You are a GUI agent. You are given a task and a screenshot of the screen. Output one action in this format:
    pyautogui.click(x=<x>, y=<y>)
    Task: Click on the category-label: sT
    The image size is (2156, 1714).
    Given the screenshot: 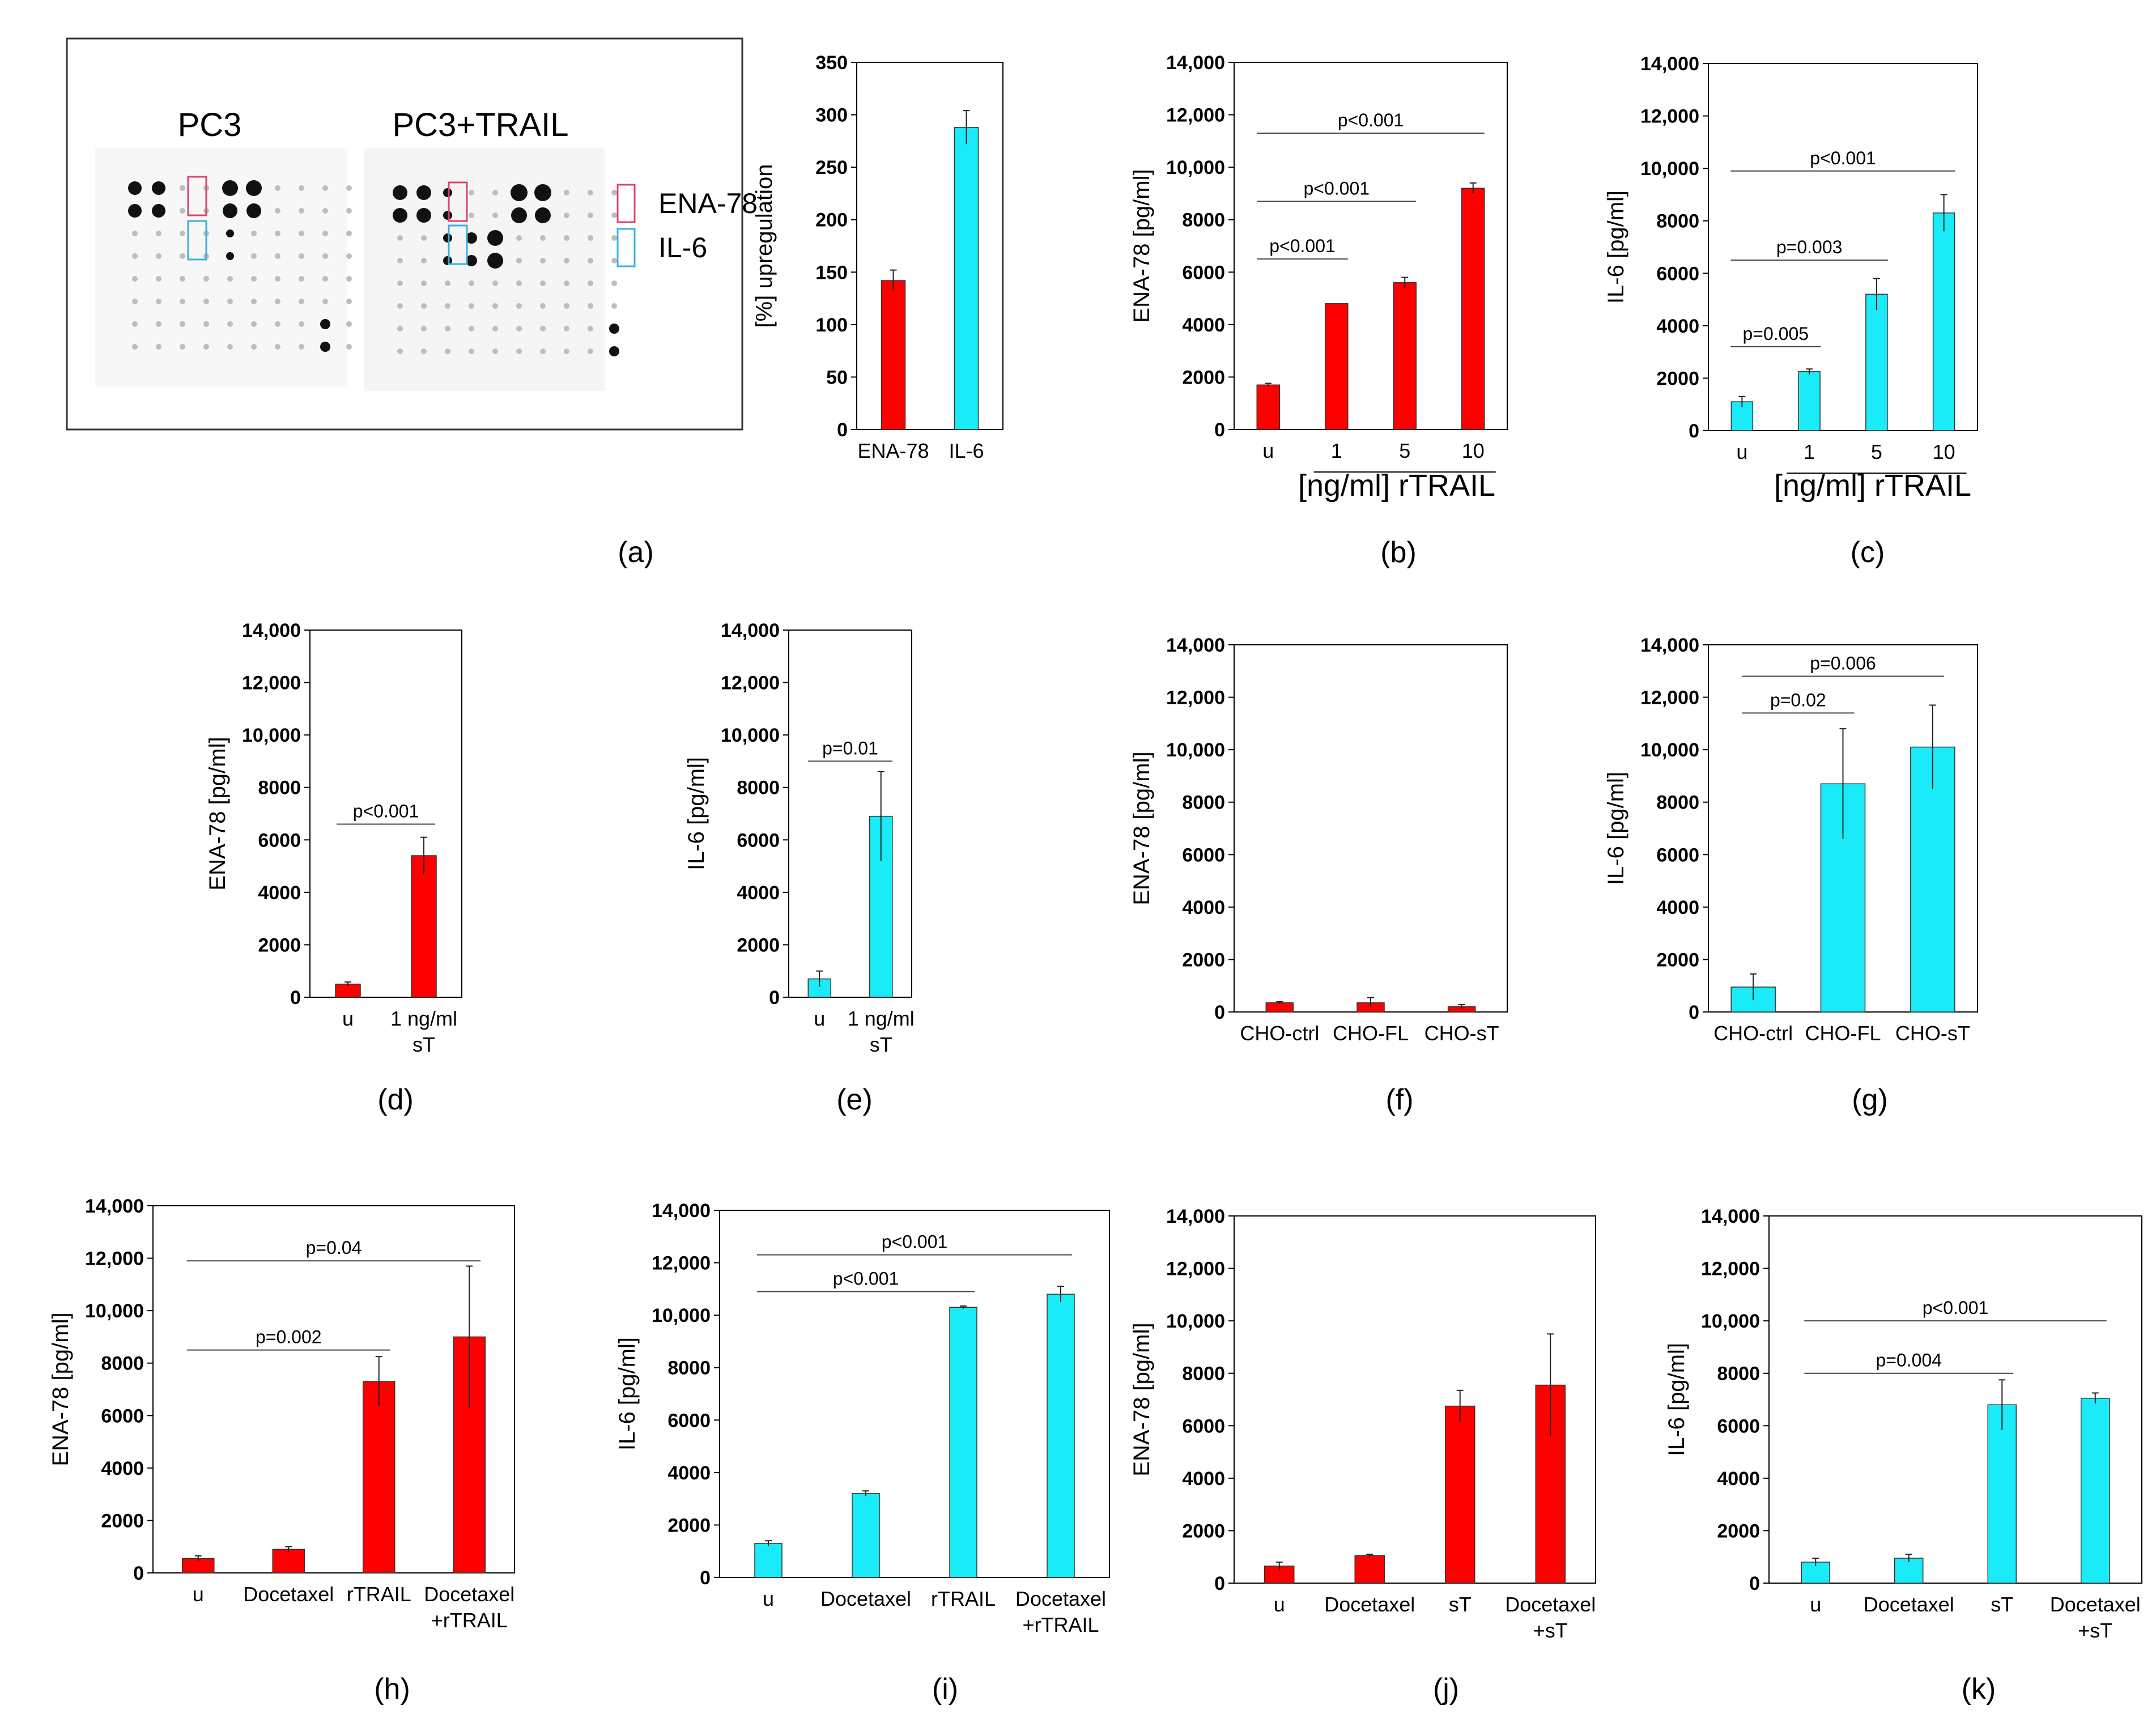 What is the action you would take?
    pyautogui.click(x=1460, y=1604)
    